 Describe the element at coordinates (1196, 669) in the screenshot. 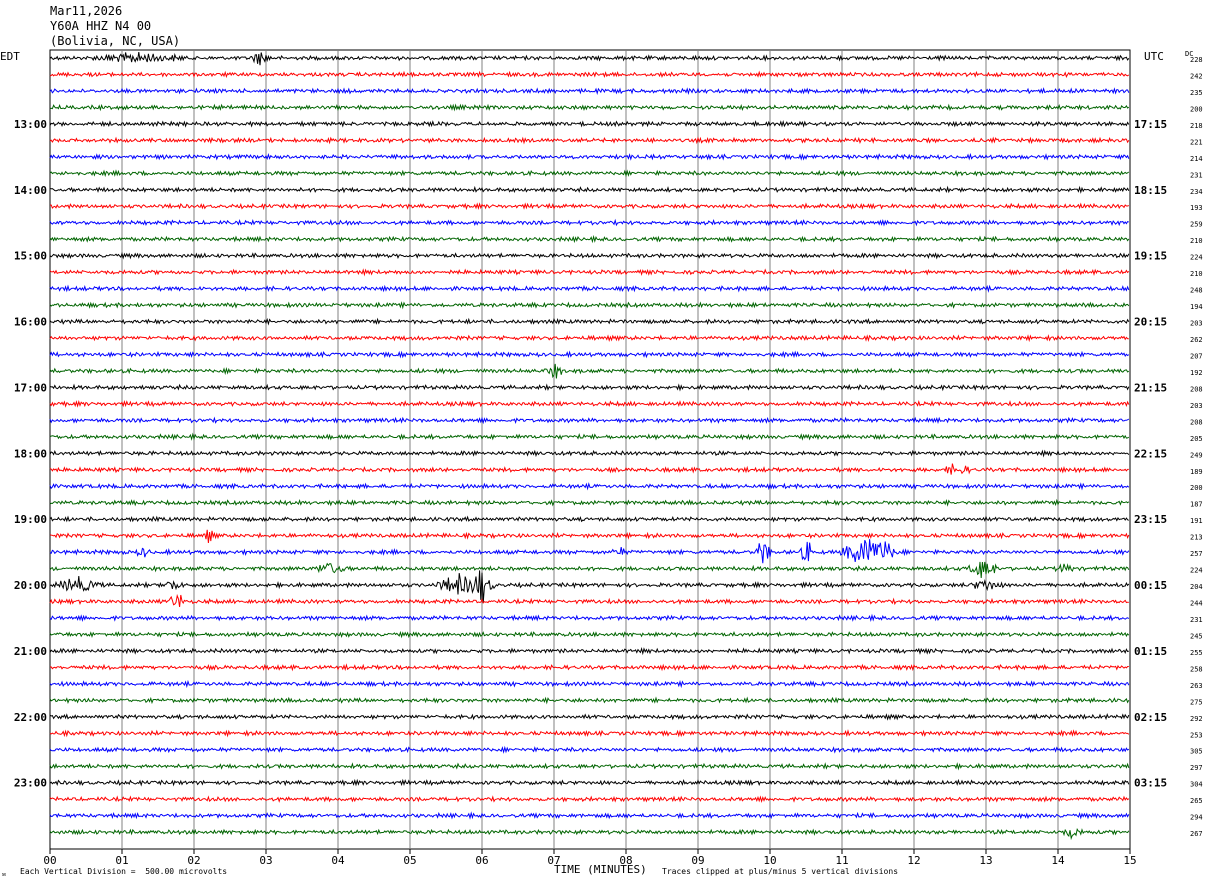

I see `dc-offset-label: 258` at that location.